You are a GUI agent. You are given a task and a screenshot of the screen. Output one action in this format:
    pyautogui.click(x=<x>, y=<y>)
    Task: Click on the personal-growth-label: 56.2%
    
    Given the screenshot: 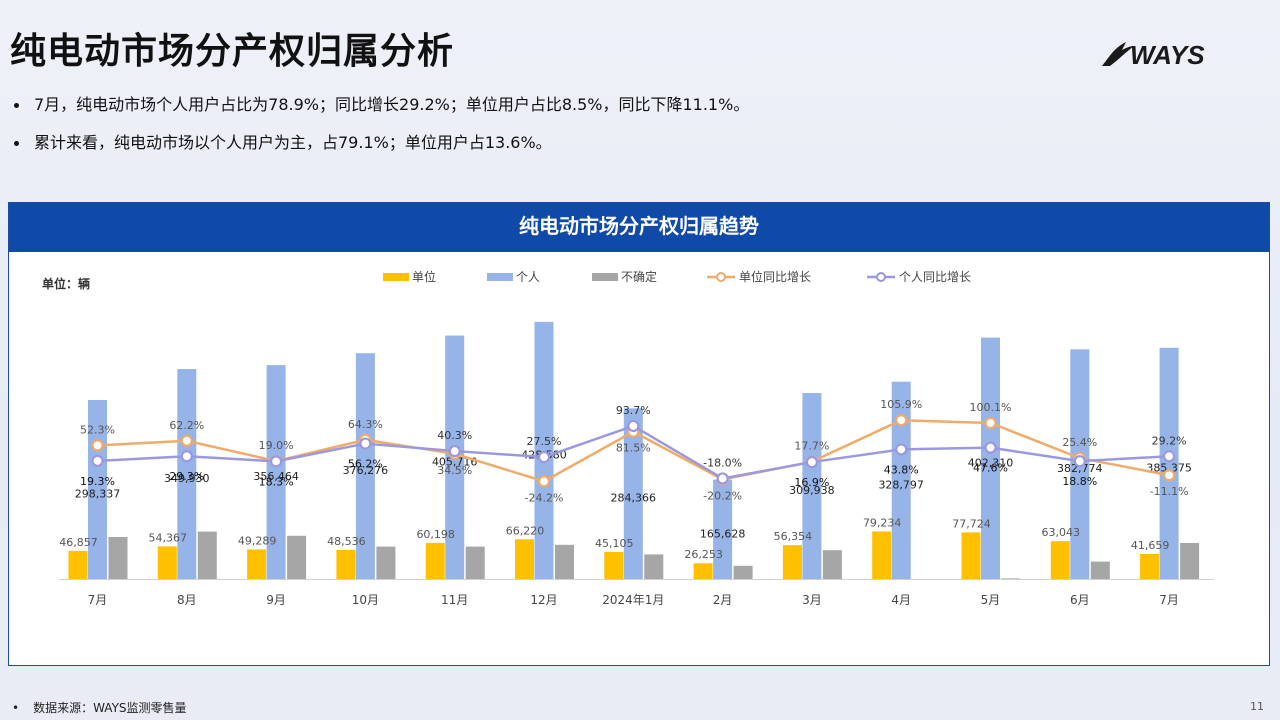 What is the action you would take?
    pyautogui.click(x=365, y=464)
    